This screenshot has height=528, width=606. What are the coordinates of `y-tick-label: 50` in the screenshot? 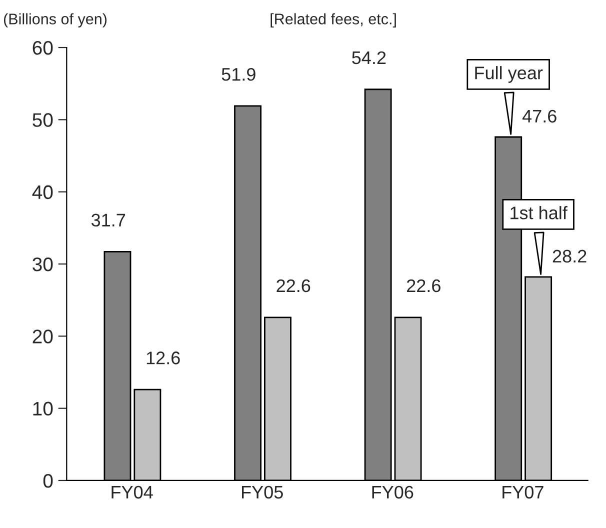 It's located at (42, 120).